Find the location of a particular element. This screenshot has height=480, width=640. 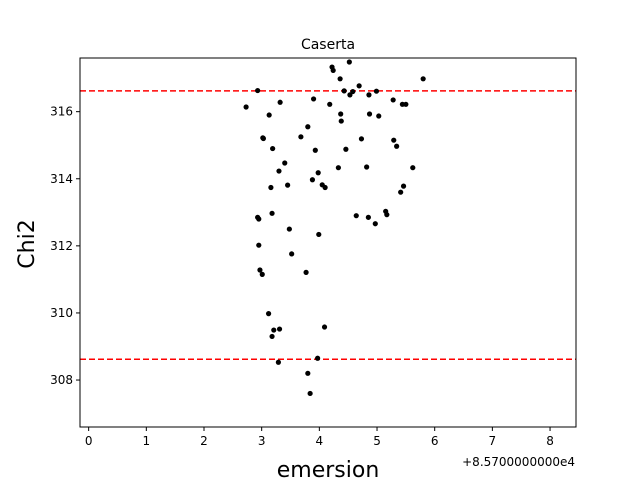

x-axis-offset-label: +8.5700000000e4 is located at coordinates (518, 462).